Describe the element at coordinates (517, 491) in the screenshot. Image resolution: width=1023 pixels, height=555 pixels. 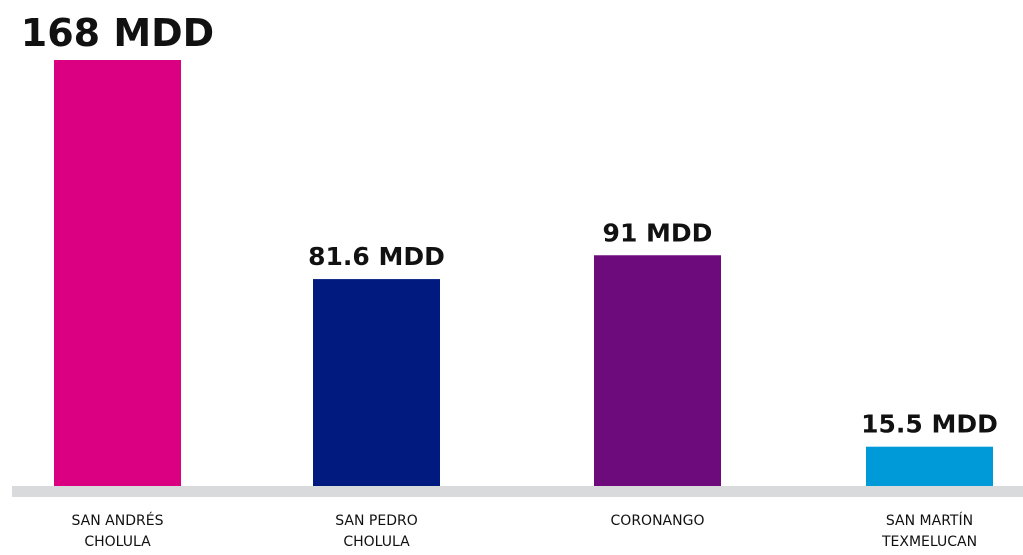
I see `baseline` at that location.